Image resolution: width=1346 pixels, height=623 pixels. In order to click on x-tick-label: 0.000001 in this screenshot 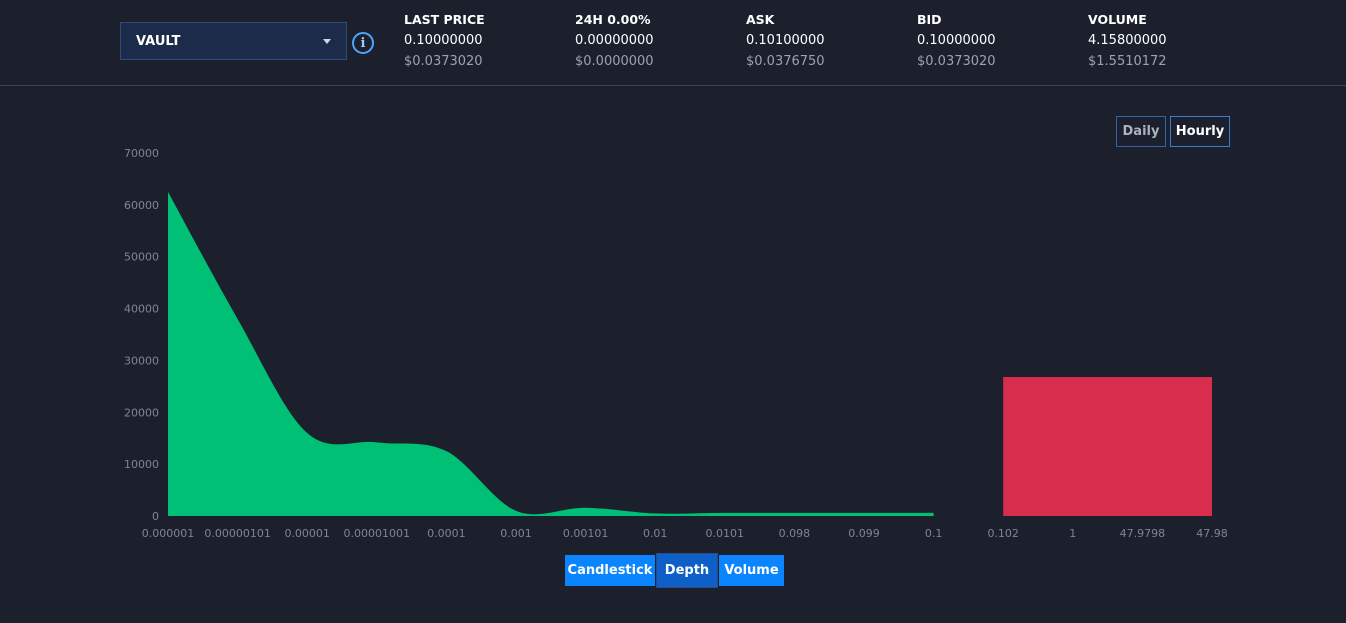, I will do `click(168, 533)`.